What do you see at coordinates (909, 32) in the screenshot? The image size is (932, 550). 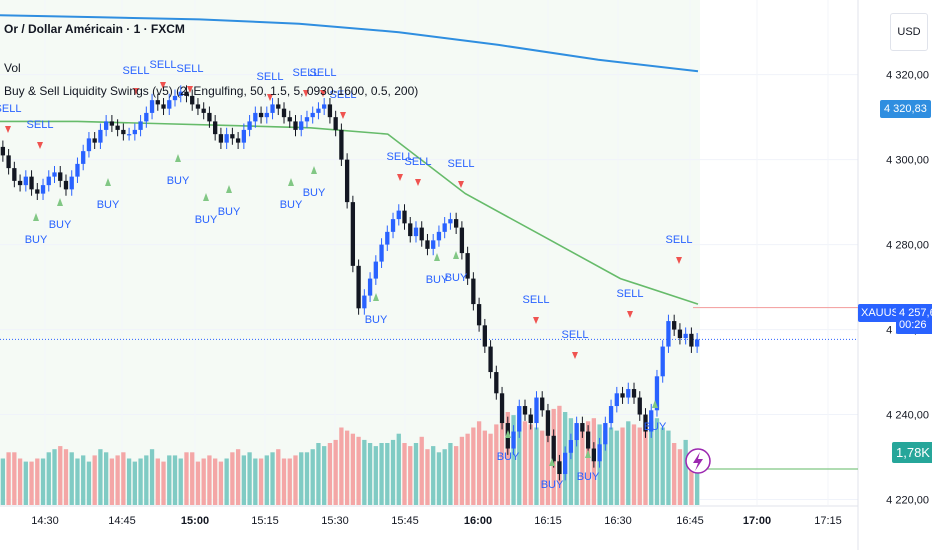 I see `currency-button: USD` at bounding box center [909, 32].